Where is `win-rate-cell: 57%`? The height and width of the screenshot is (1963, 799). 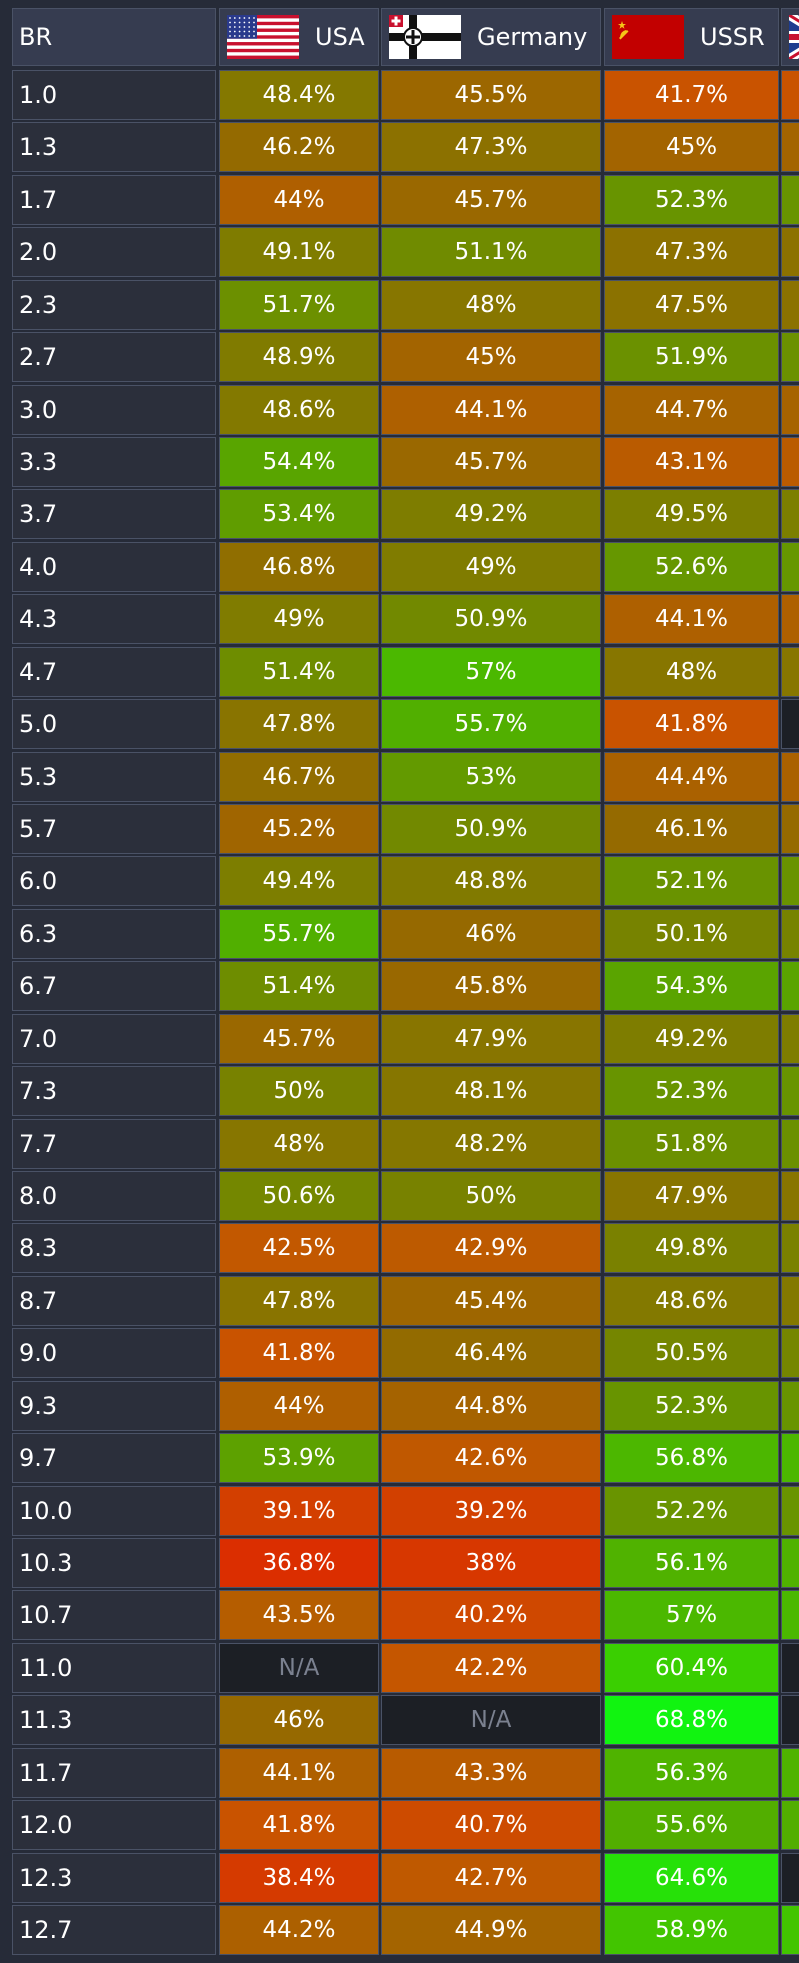 win-rate-cell: 57% is located at coordinates (491, 671).